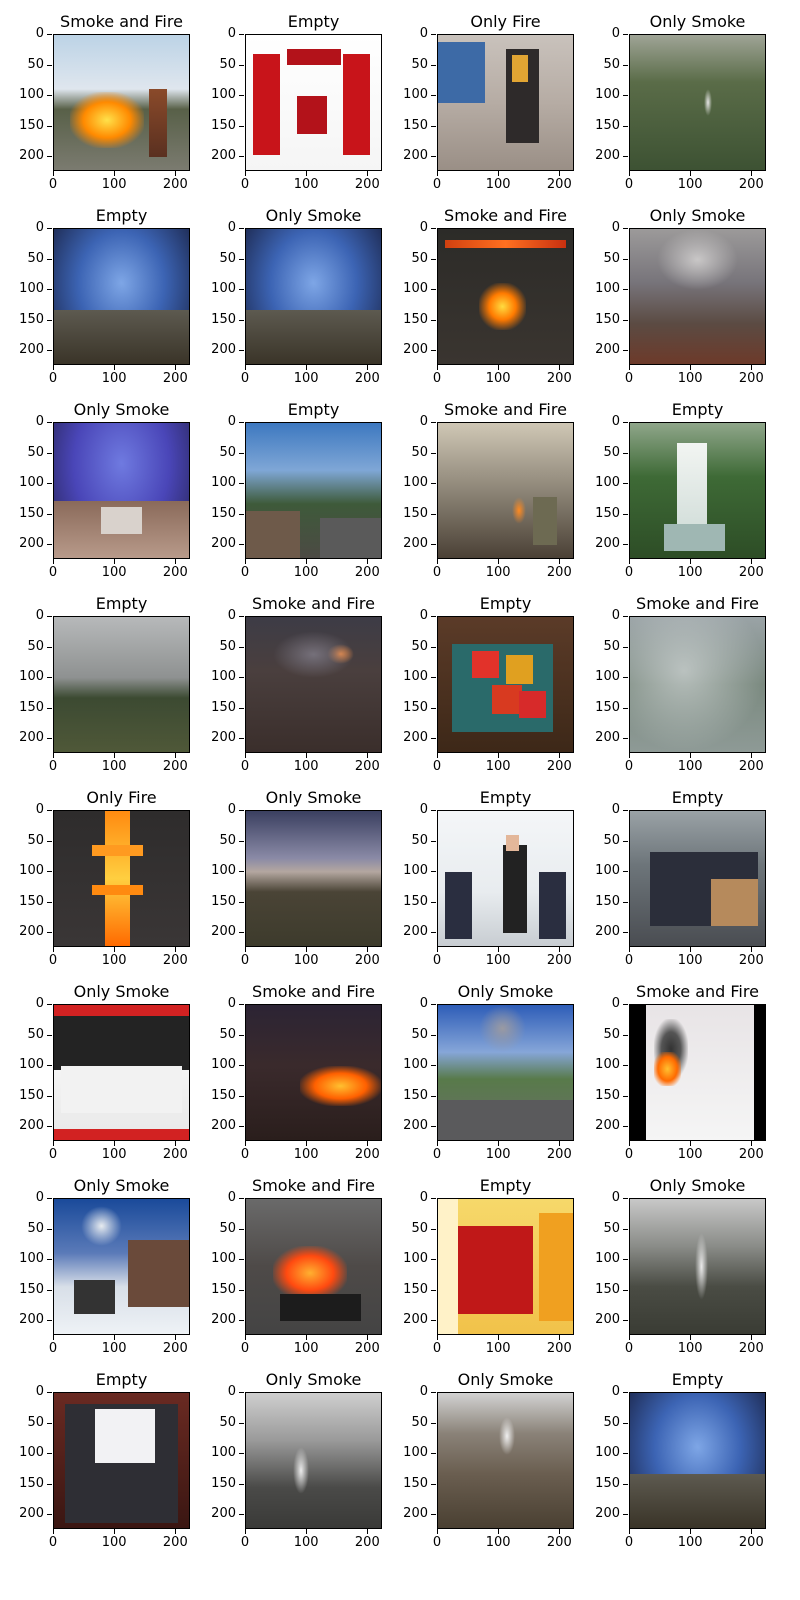 Image resolution: width=800 pixels, height=1600 pixels. I want to click on grid-panel: Empty 0 50 100 150 200 0 100 200, so click(96, 1455).